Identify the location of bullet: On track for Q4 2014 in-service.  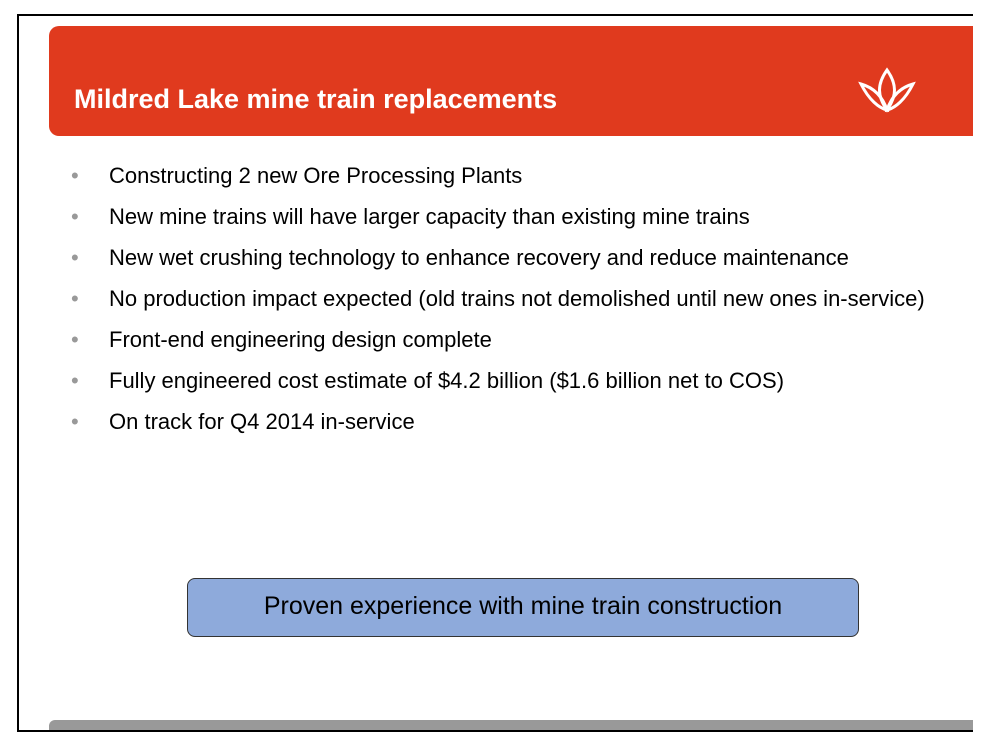
(499, 421).